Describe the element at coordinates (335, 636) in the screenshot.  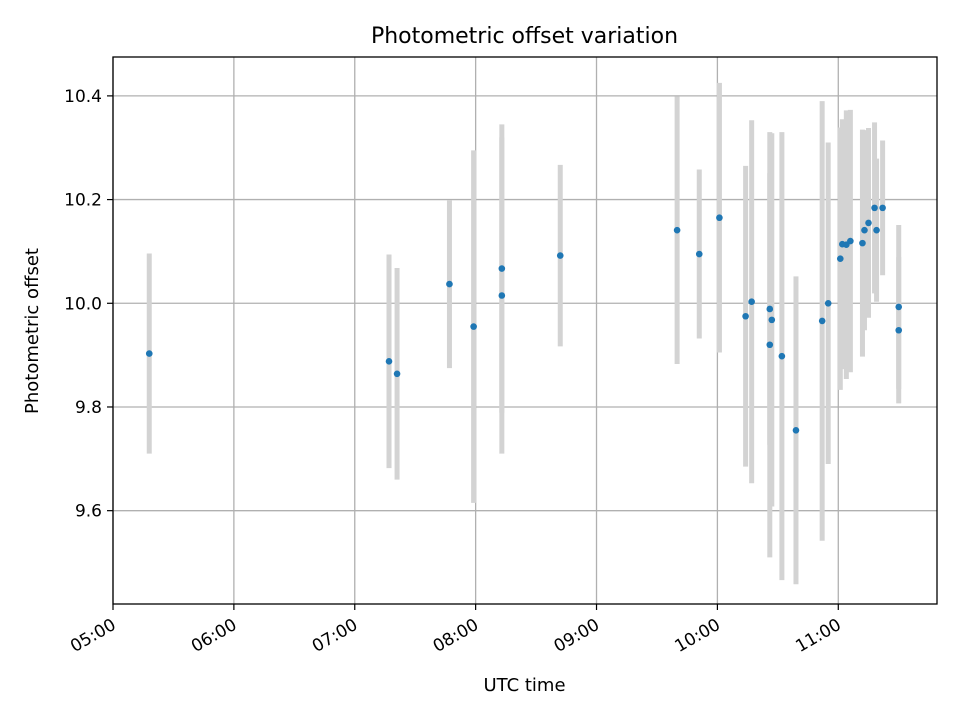
I see `x-tick-label: 07:00` at that location.